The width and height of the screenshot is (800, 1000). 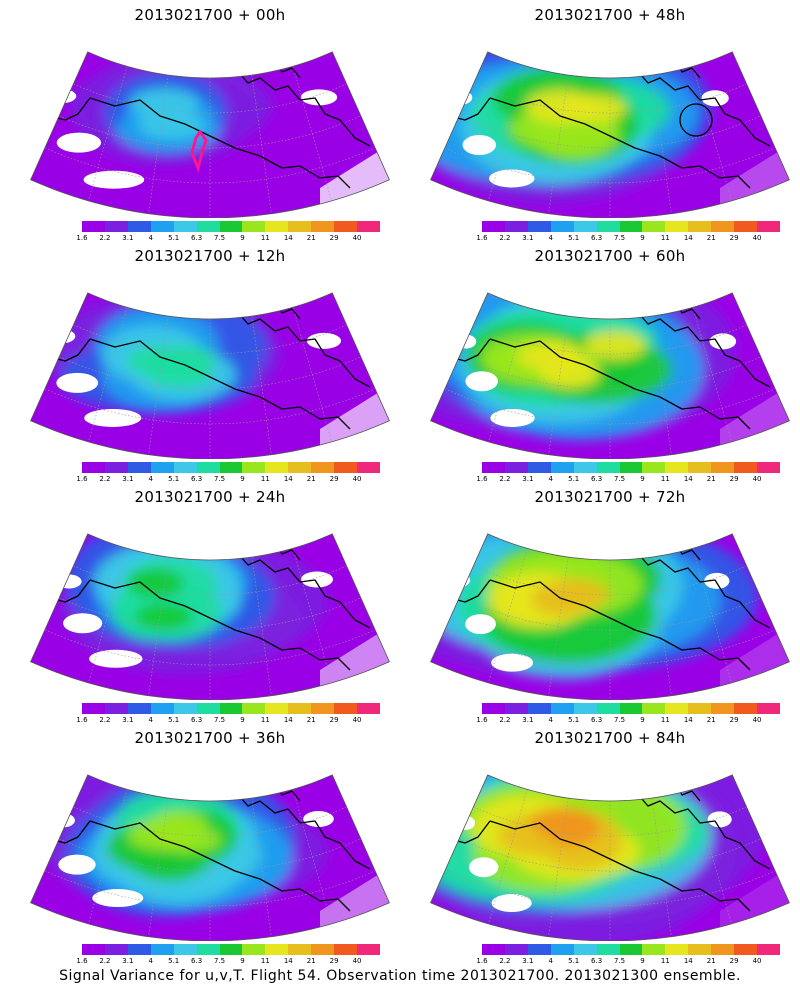 What do you see at coordinates (696, 120) in the screenshot?
I see `target-circle` at bounding box center [696, 120].